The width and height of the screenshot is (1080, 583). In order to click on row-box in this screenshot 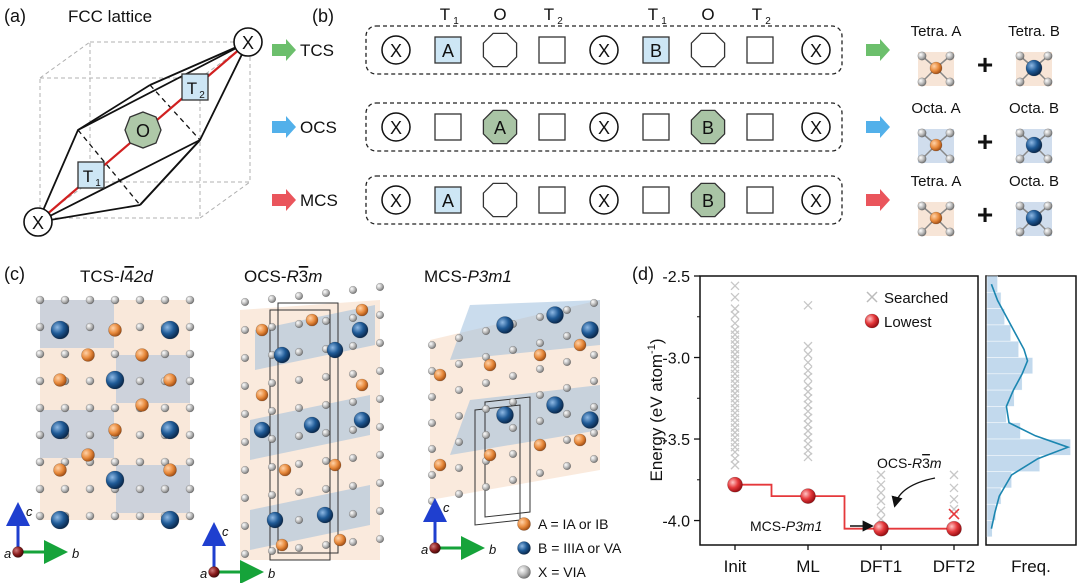, I will do `click(604, 127)`.